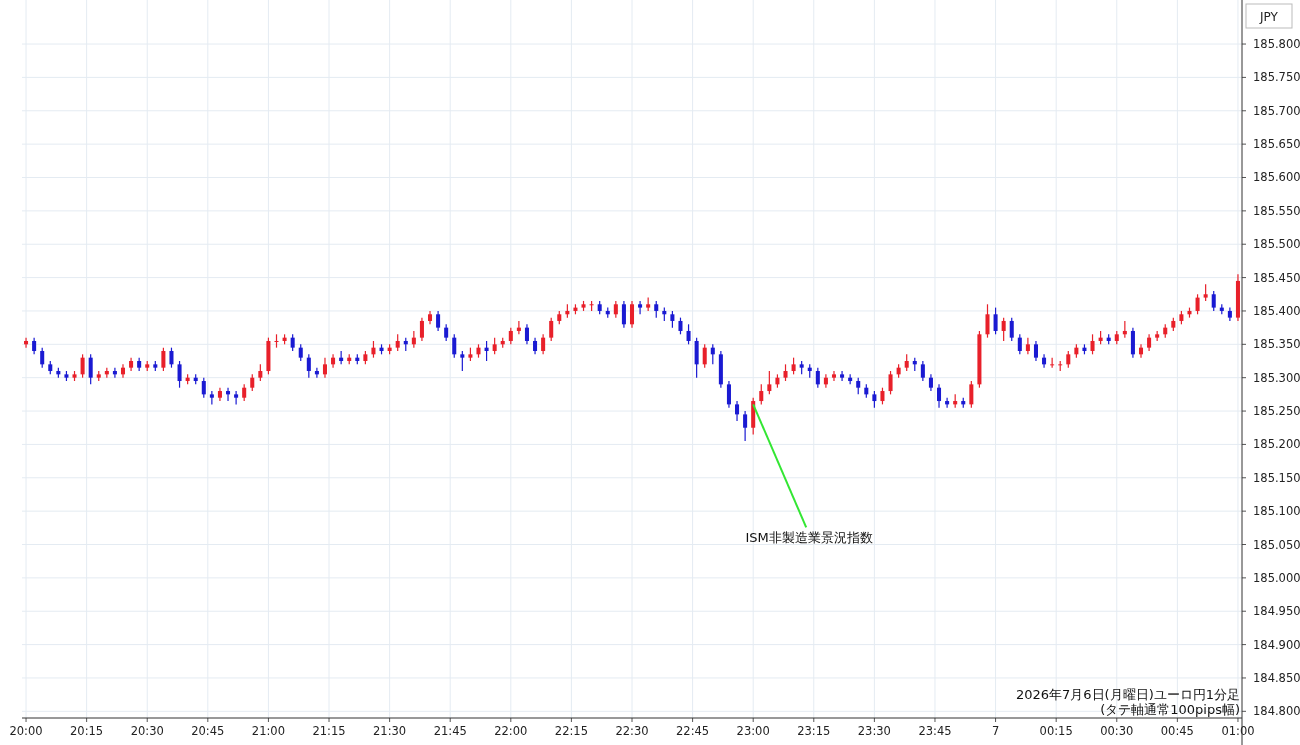 Image resolution: width=1300 pixels, height=745 pixels. I want to click on x-tick-label: 20:00, so click(26, 731).